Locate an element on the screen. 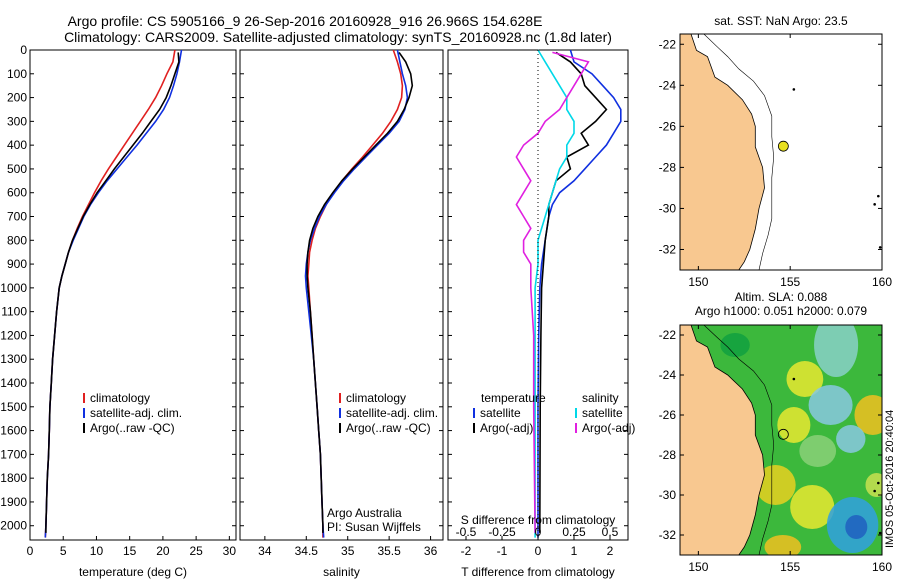 This screenshot has height=580, width=900. depth-tick-label: 1300 is located at coordinates (13, 359).